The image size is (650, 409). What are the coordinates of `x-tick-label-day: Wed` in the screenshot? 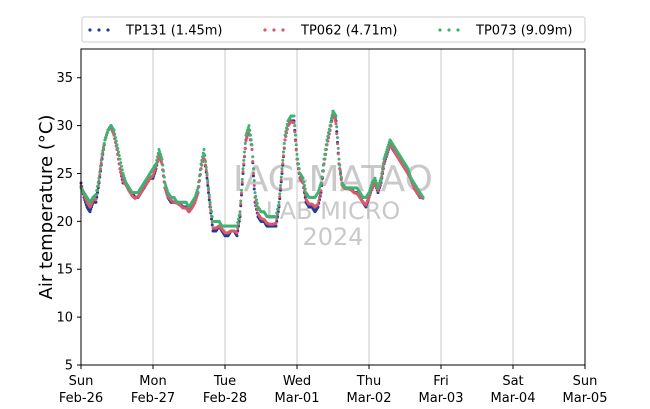 It's located at (297, 381).